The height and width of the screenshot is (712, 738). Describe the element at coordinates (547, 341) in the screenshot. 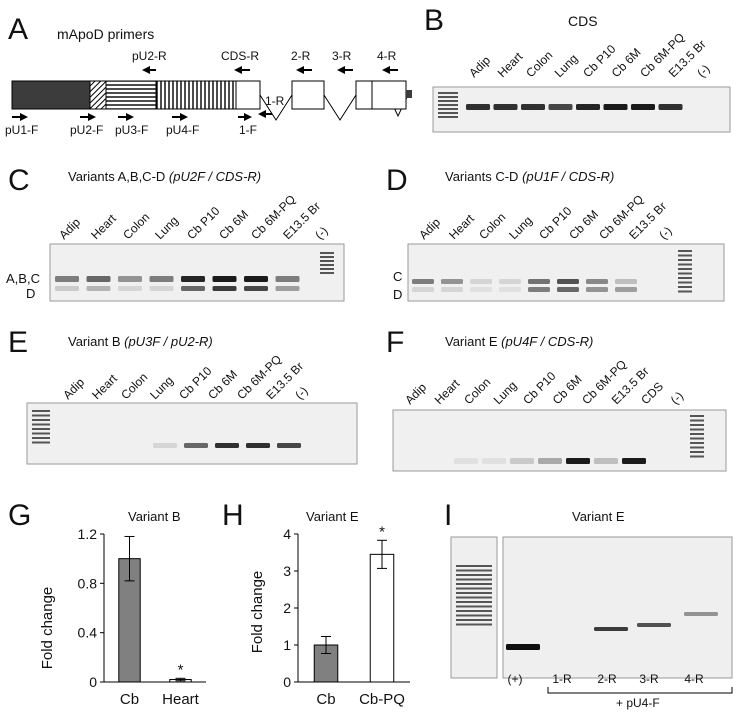

I see `panel-f-title-primers: (pU4F / CDS-R)` at that location.